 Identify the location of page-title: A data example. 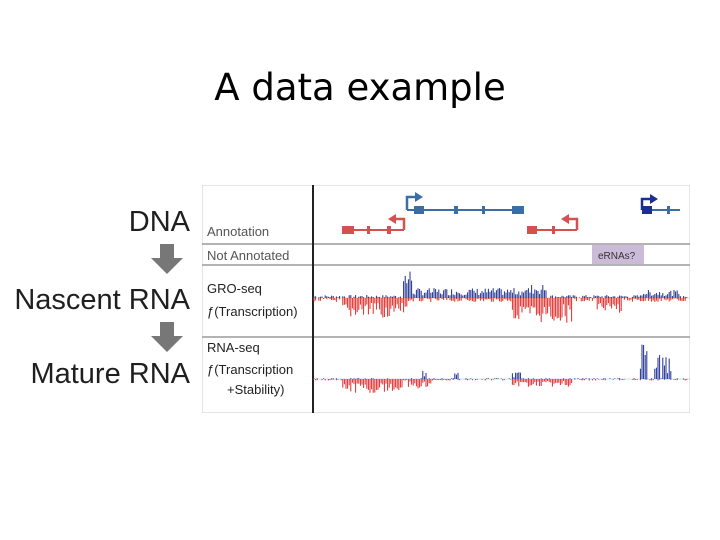
(360, 87).